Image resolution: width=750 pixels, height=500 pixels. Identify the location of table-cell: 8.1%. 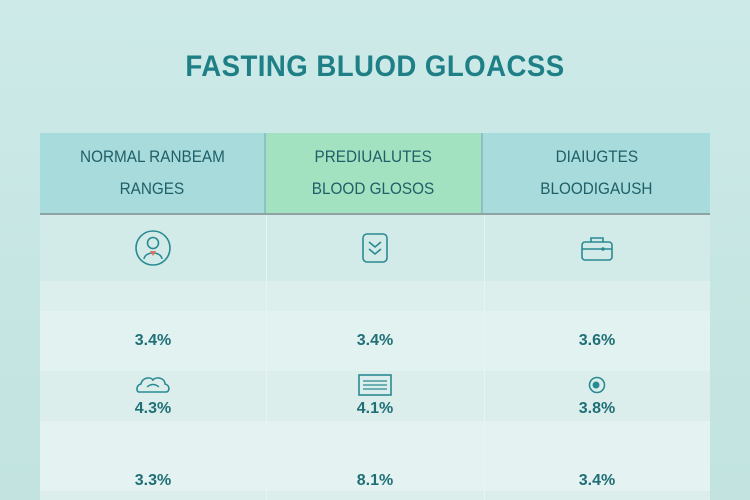
(375, 475).